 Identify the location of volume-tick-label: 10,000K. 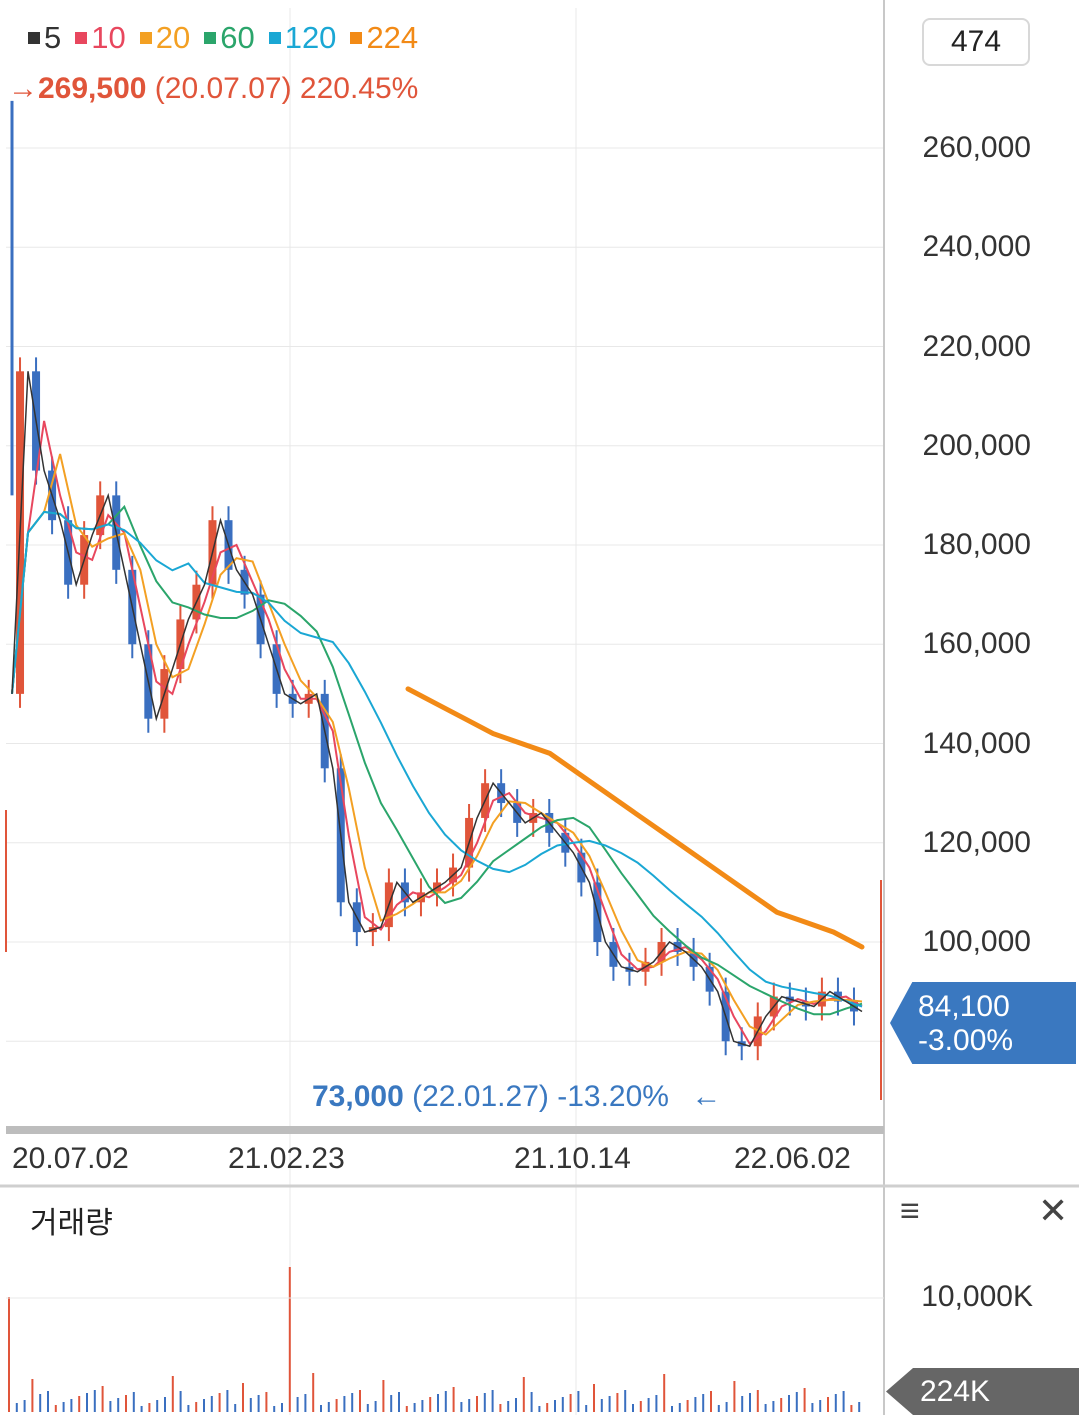
(977, 1296).